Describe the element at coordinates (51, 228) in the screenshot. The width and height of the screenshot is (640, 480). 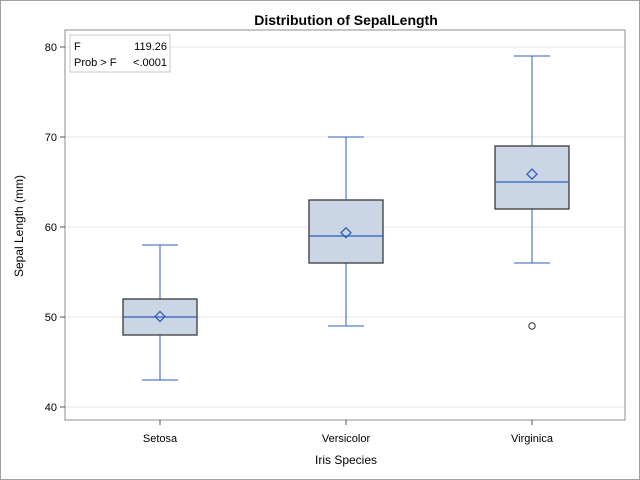
I see `y-tick-label: 60` at that location.